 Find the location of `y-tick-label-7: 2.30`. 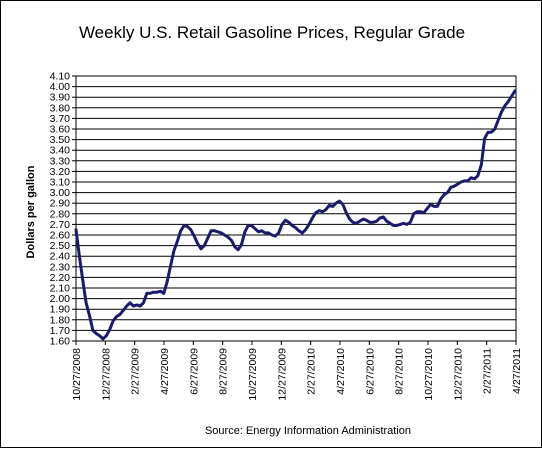

y-tick-label-7: 2.30 is located at coordinates (60, 267).